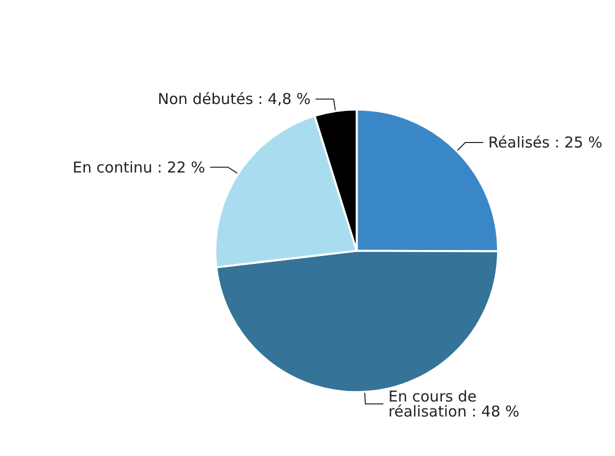 This screenshot has height=456, width=615. What do you see at coordinates (454, 403) in the screenshot?
I see `slice-label: En cours de réalisation : 48 %` at bounding box center [454, 403].